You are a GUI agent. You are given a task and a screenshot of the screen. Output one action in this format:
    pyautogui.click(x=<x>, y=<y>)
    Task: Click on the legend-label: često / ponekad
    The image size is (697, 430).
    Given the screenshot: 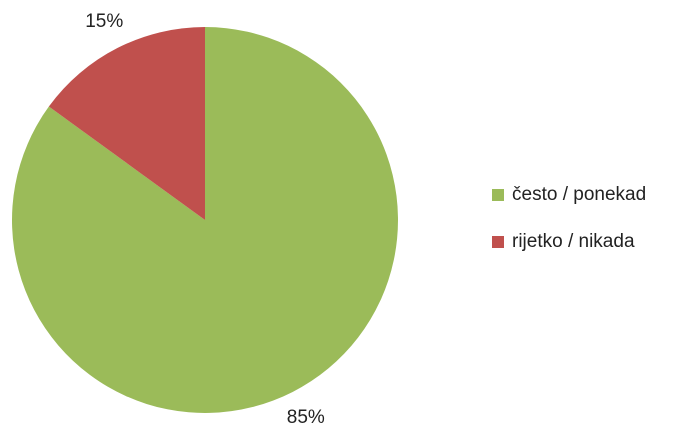 What is the action you would take?
    pyautogui.click(x=579, y=194)
    